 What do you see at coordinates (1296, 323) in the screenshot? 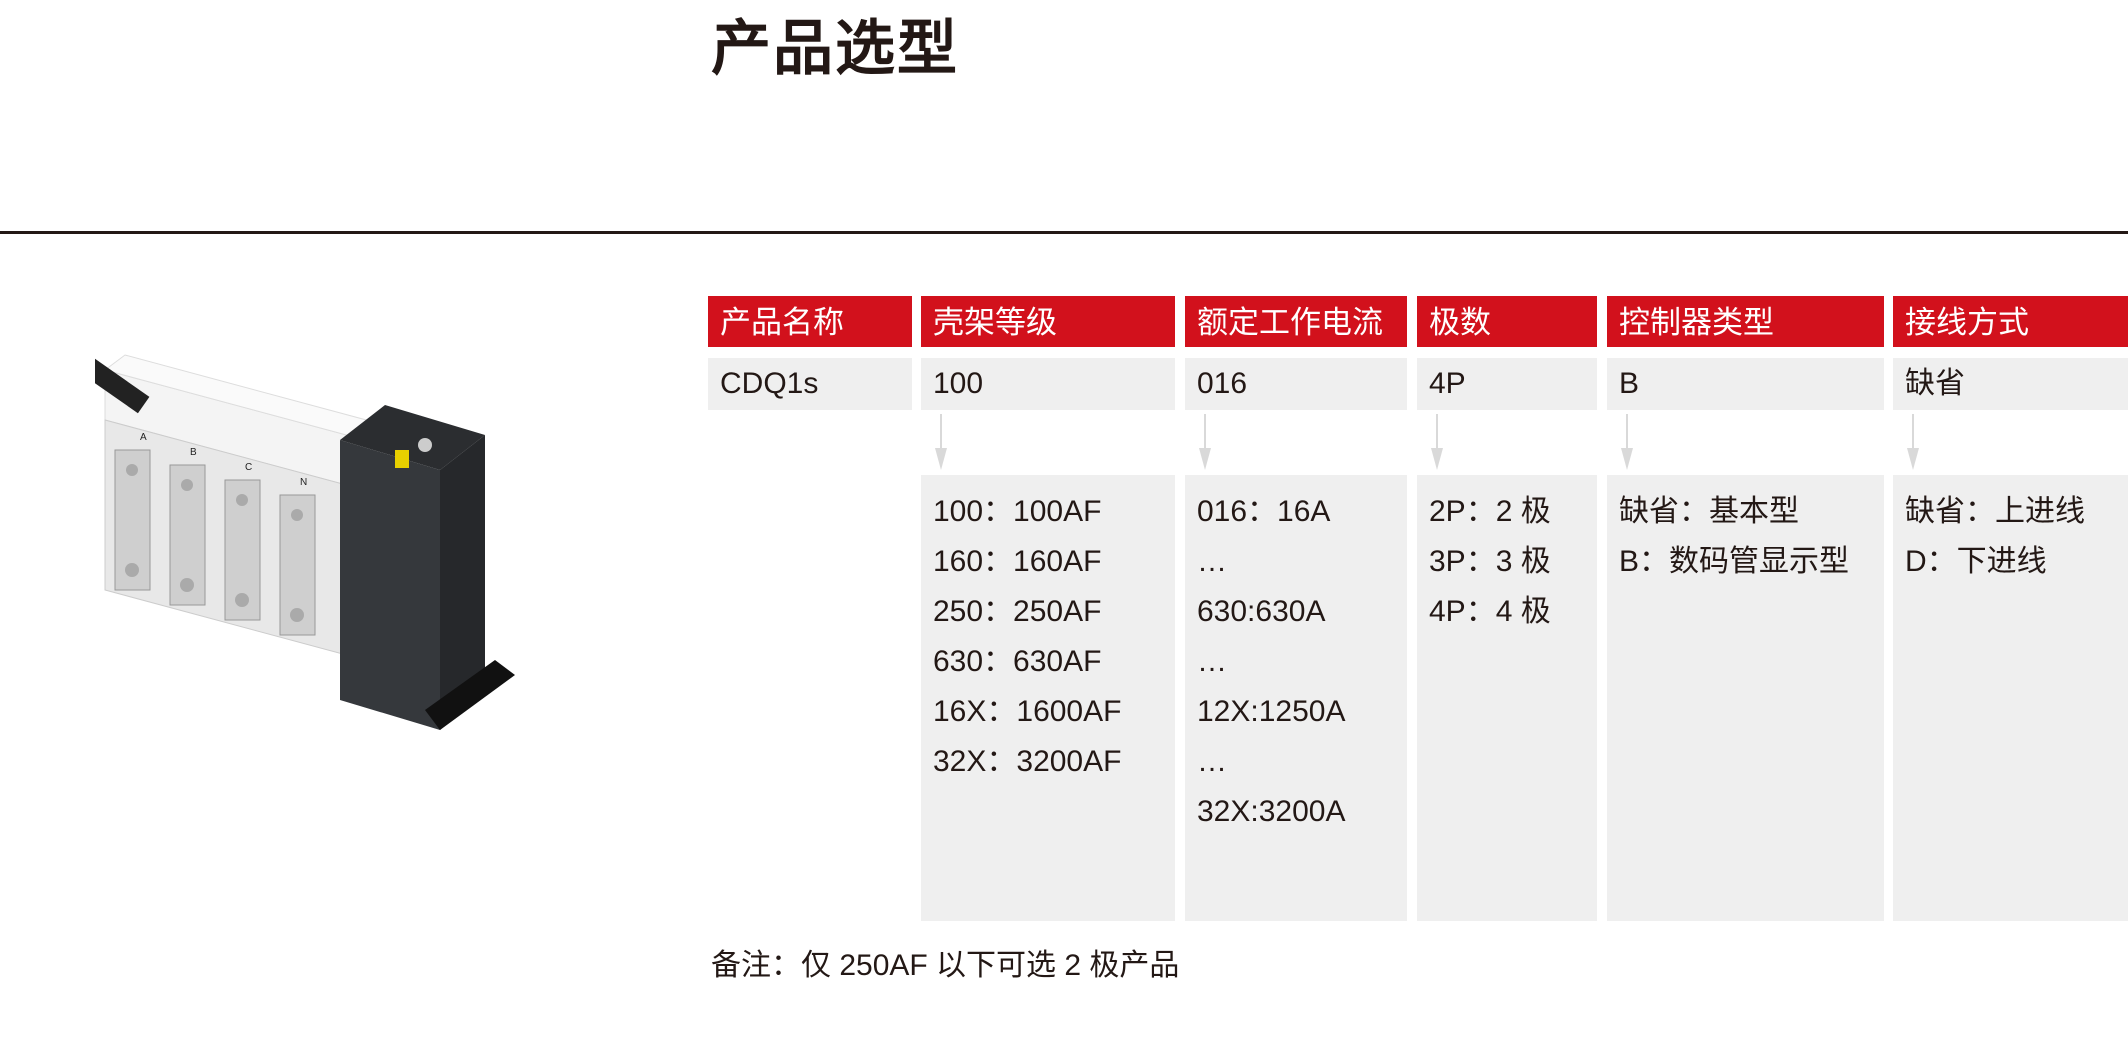
I see `column-header: 额定工作电流` at bounding box center [1296, 323].